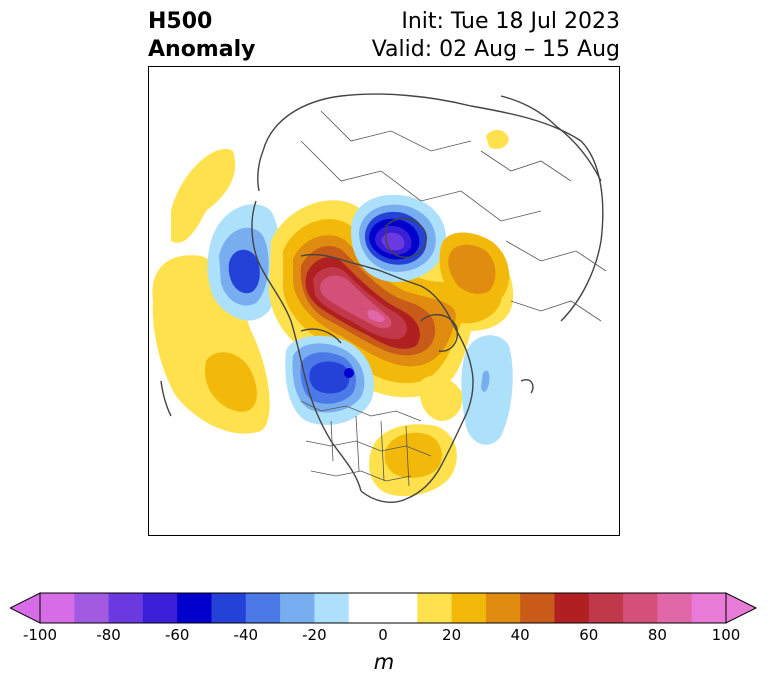 The width and height of the screenshot is (768, 686). Describe the element at coordinates (452, 635) in the screenshot. I see `colorbar-tick-label: 20` at that location.